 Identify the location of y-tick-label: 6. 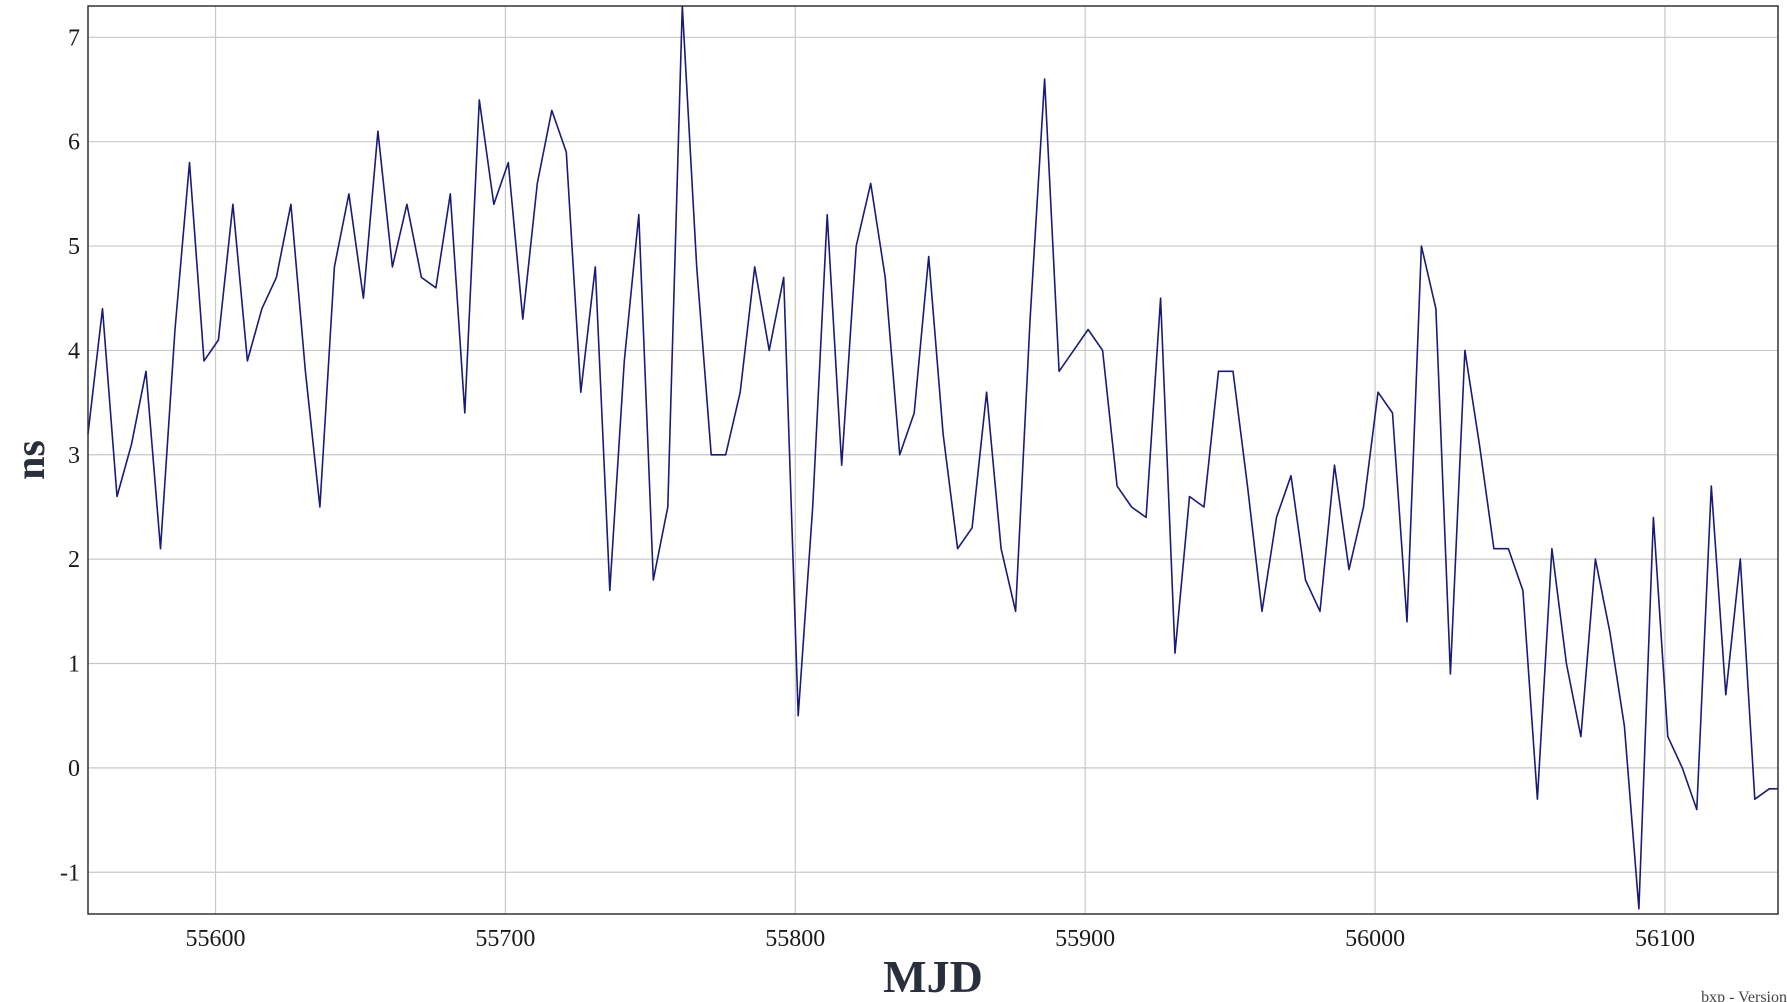
(74, 143).